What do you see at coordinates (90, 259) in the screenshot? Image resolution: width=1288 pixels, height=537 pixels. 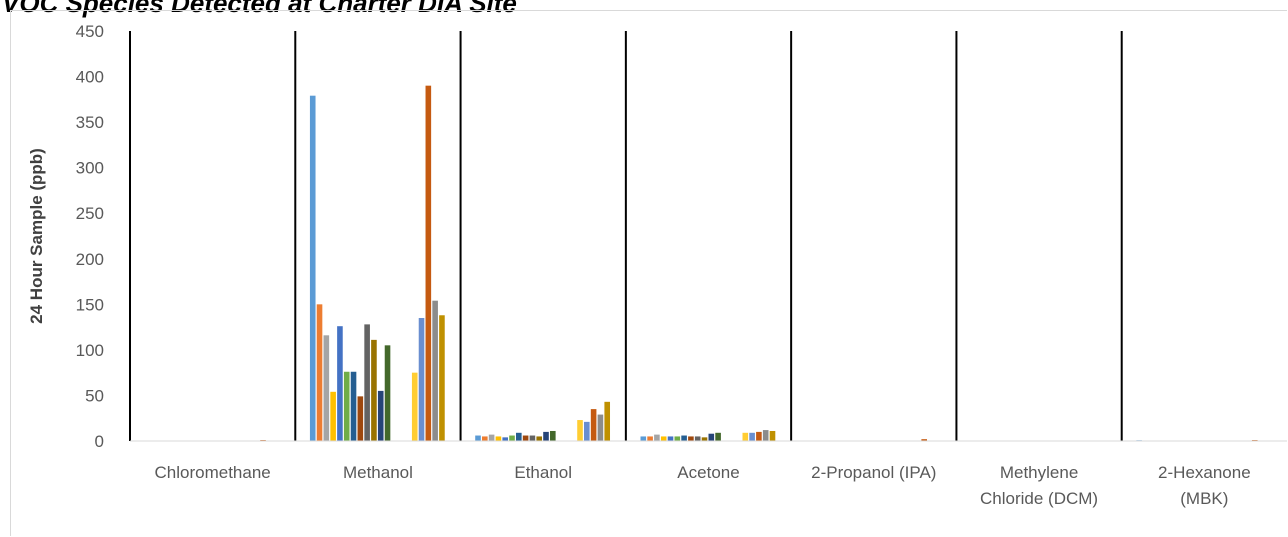 I see `y-tick-label: 200` at bounding box center [90, 259].